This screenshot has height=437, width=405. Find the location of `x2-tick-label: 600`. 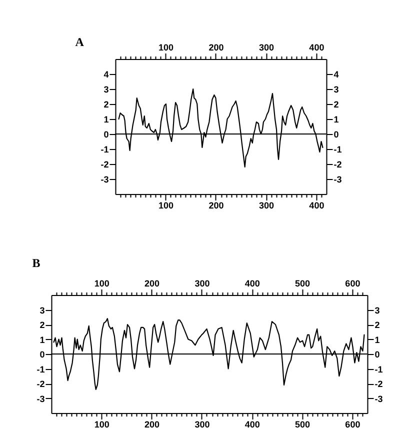

x2-tick-label: 600 is located at coordinates (352, 283).